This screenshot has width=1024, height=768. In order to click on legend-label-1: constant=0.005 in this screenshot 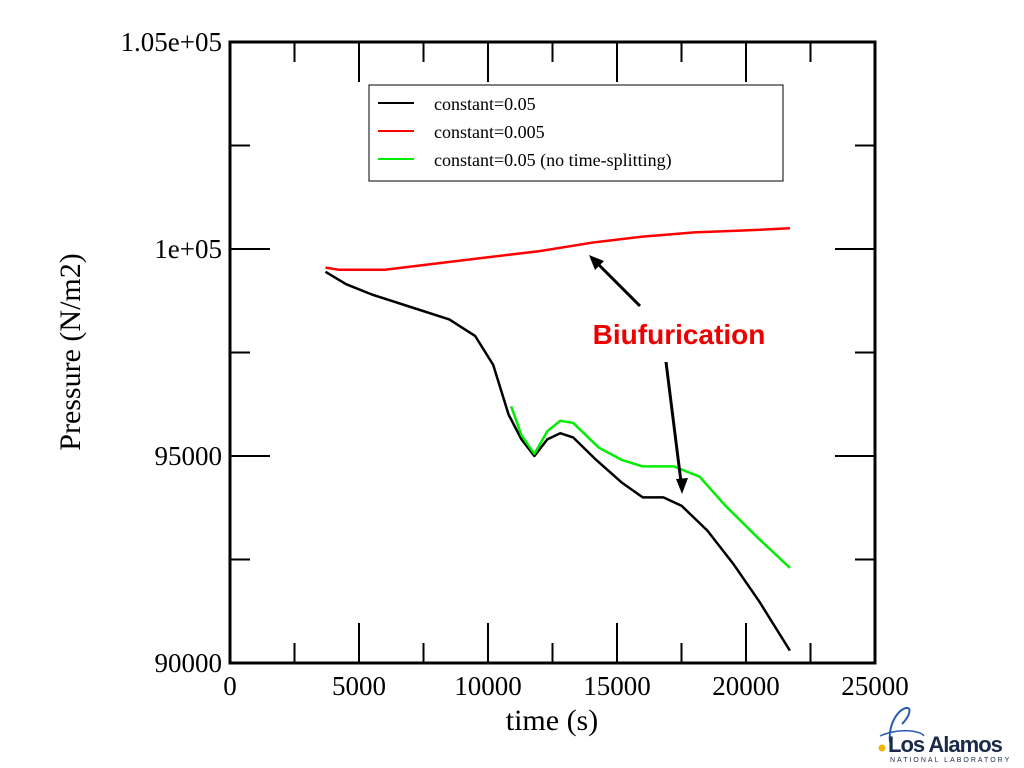, I will do `click(489, 132)`.